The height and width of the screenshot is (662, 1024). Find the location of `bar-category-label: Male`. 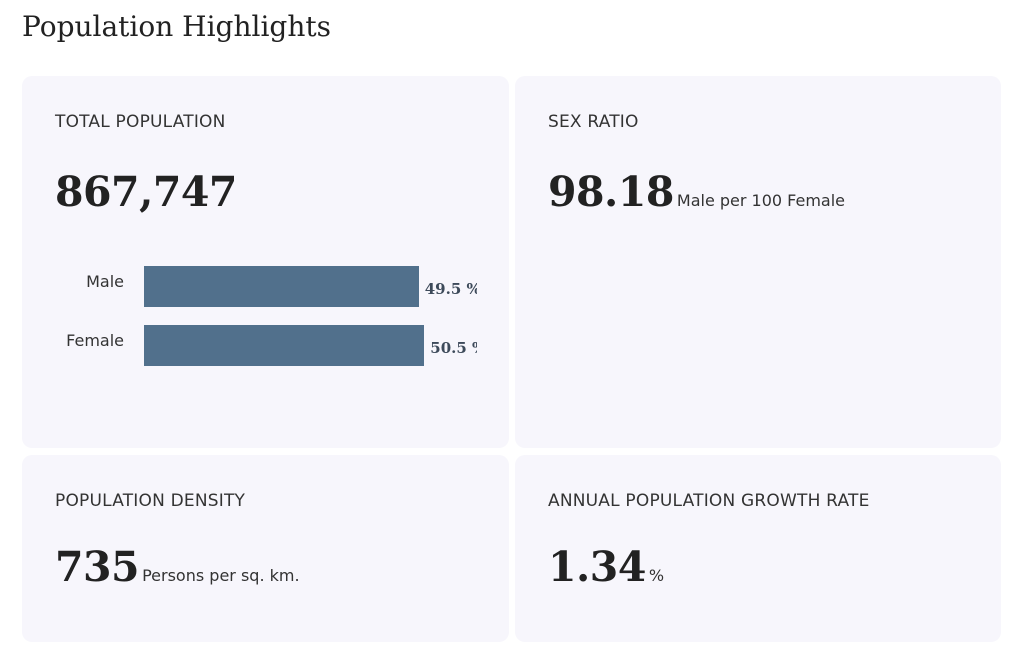

bar-category-label: Male is located at coordinates (105, 281).